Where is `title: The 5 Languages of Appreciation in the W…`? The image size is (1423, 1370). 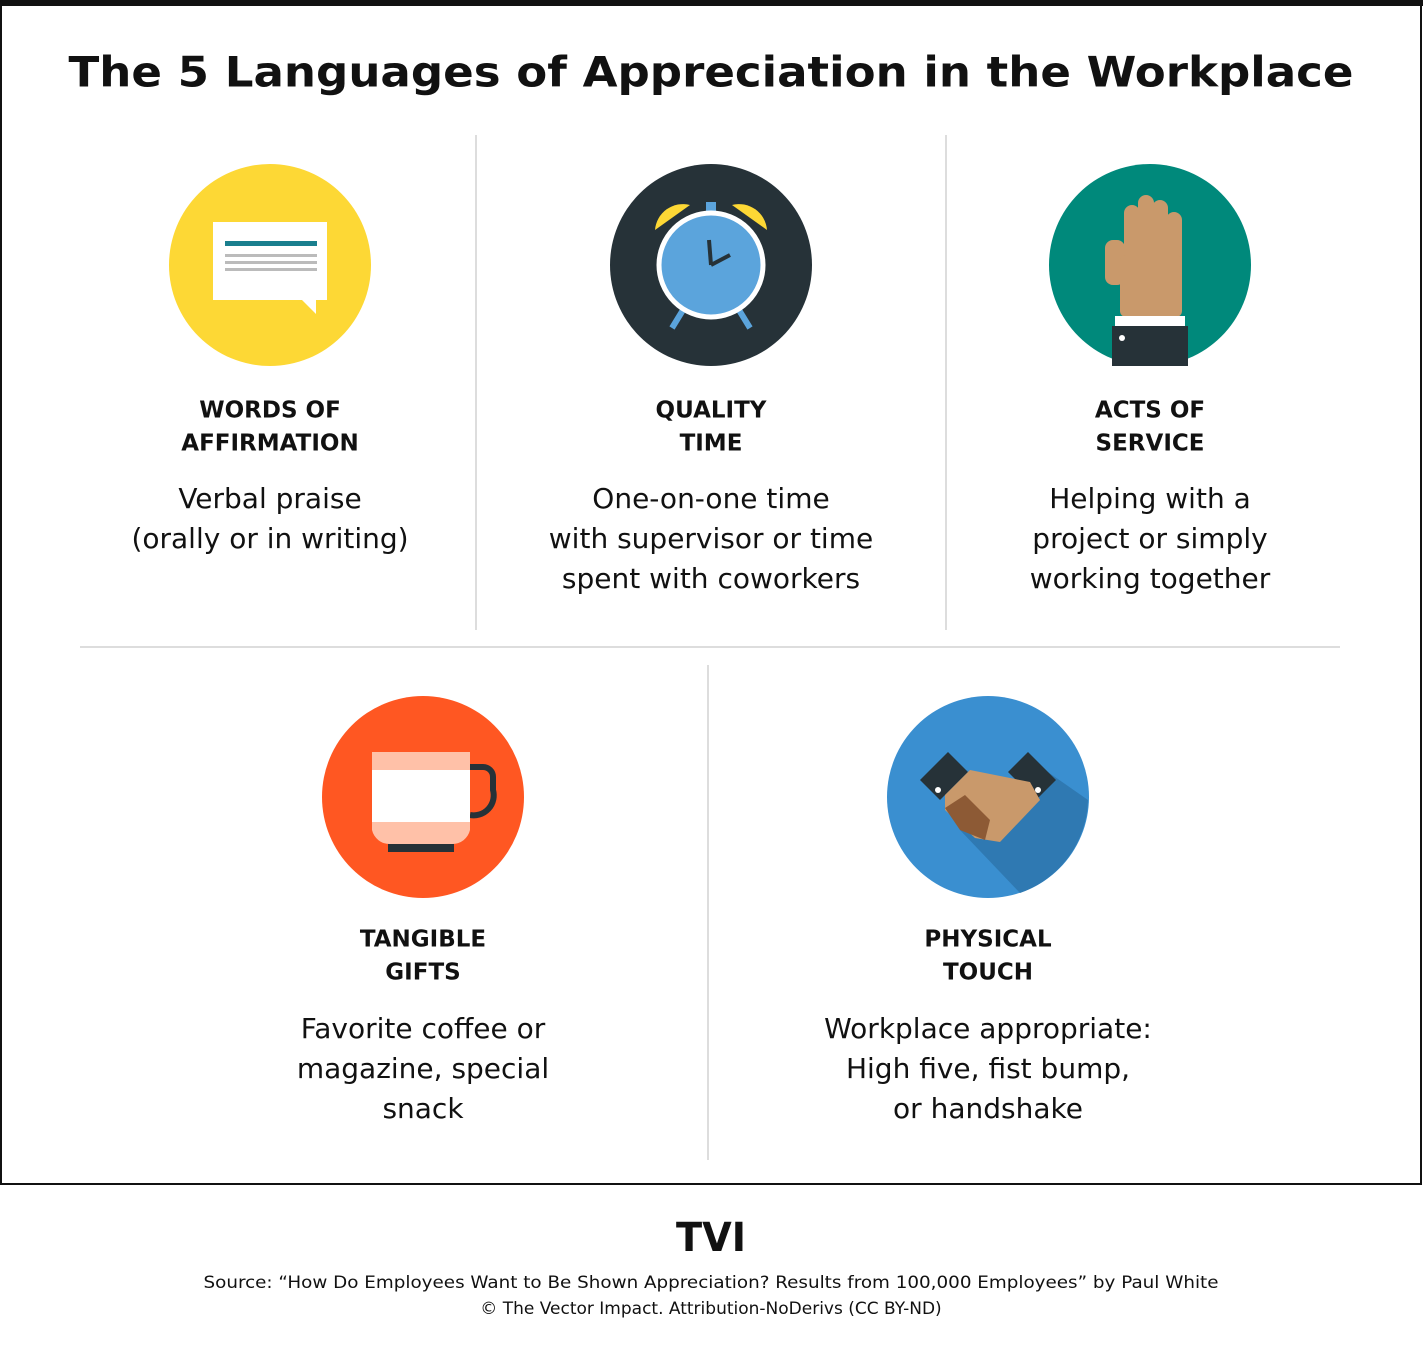
title: The 5 Languages of Appreciation in the W… is located at coordinates (711, 72).